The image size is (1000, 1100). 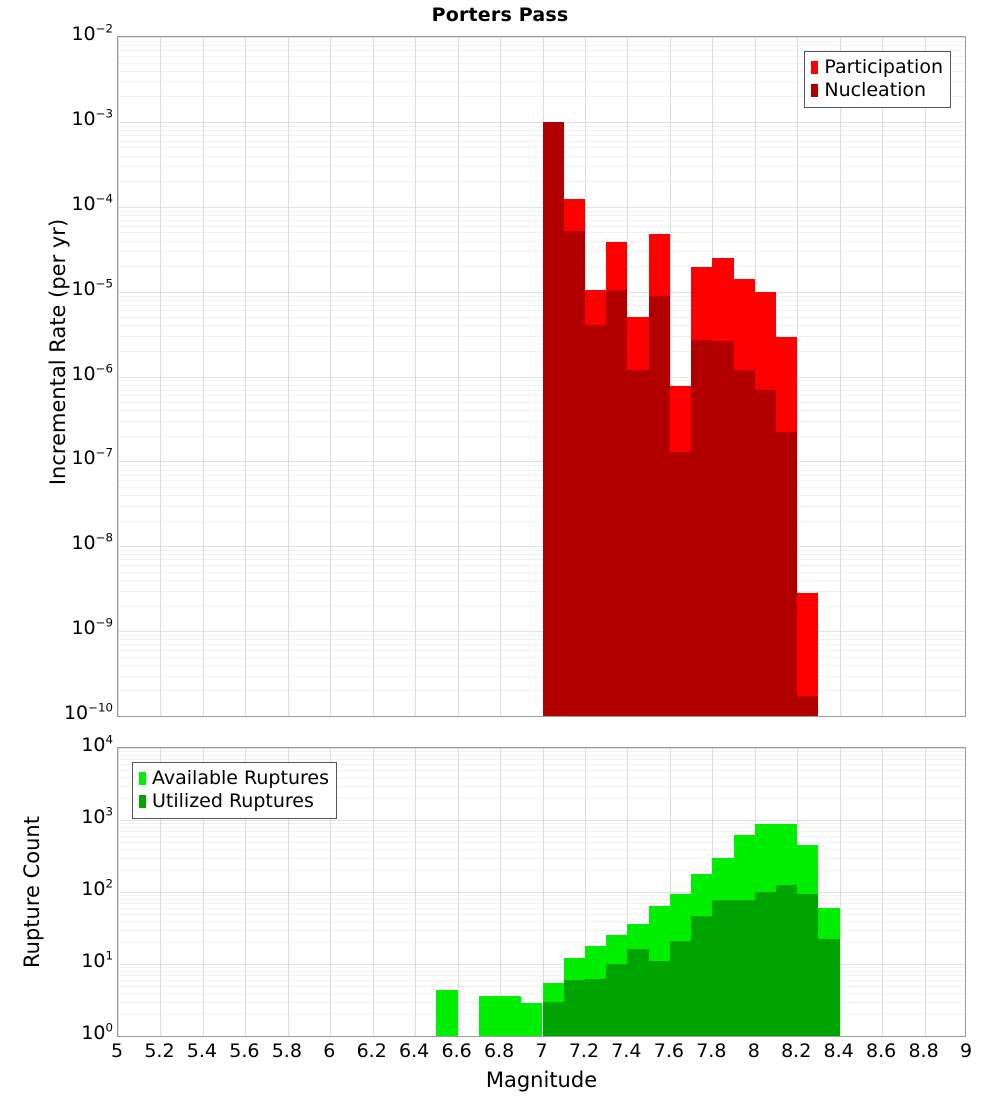 What do you see at coordinates (881, 1051) in the screenshot?
I see `x-tick-label: 8.6` at bounding box center [881, 1051].